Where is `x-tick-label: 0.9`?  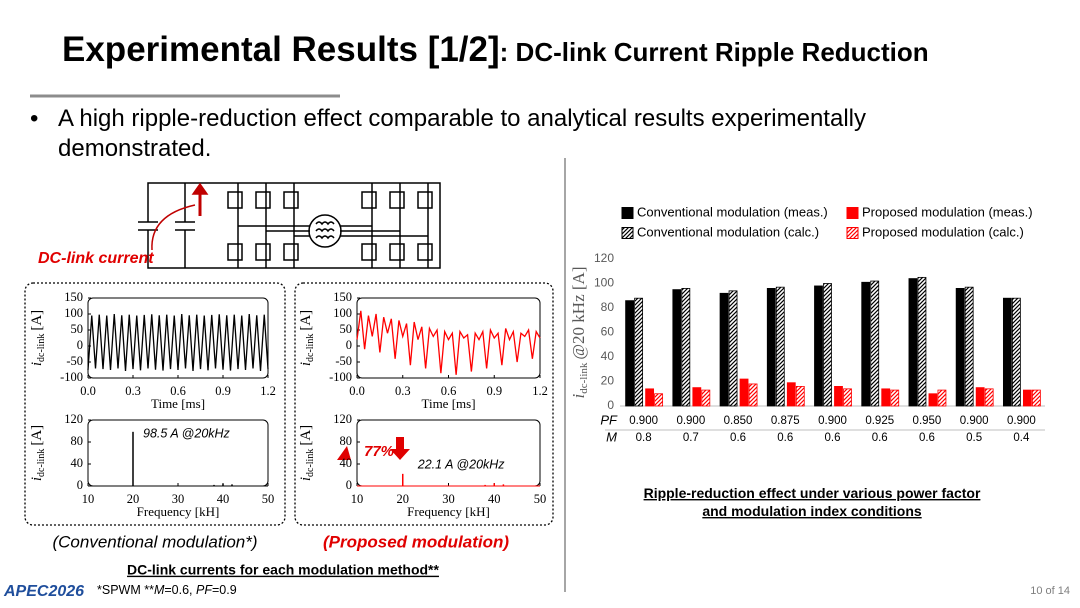 x-tick-label: 0.9 is located at coordinates (494, 391).